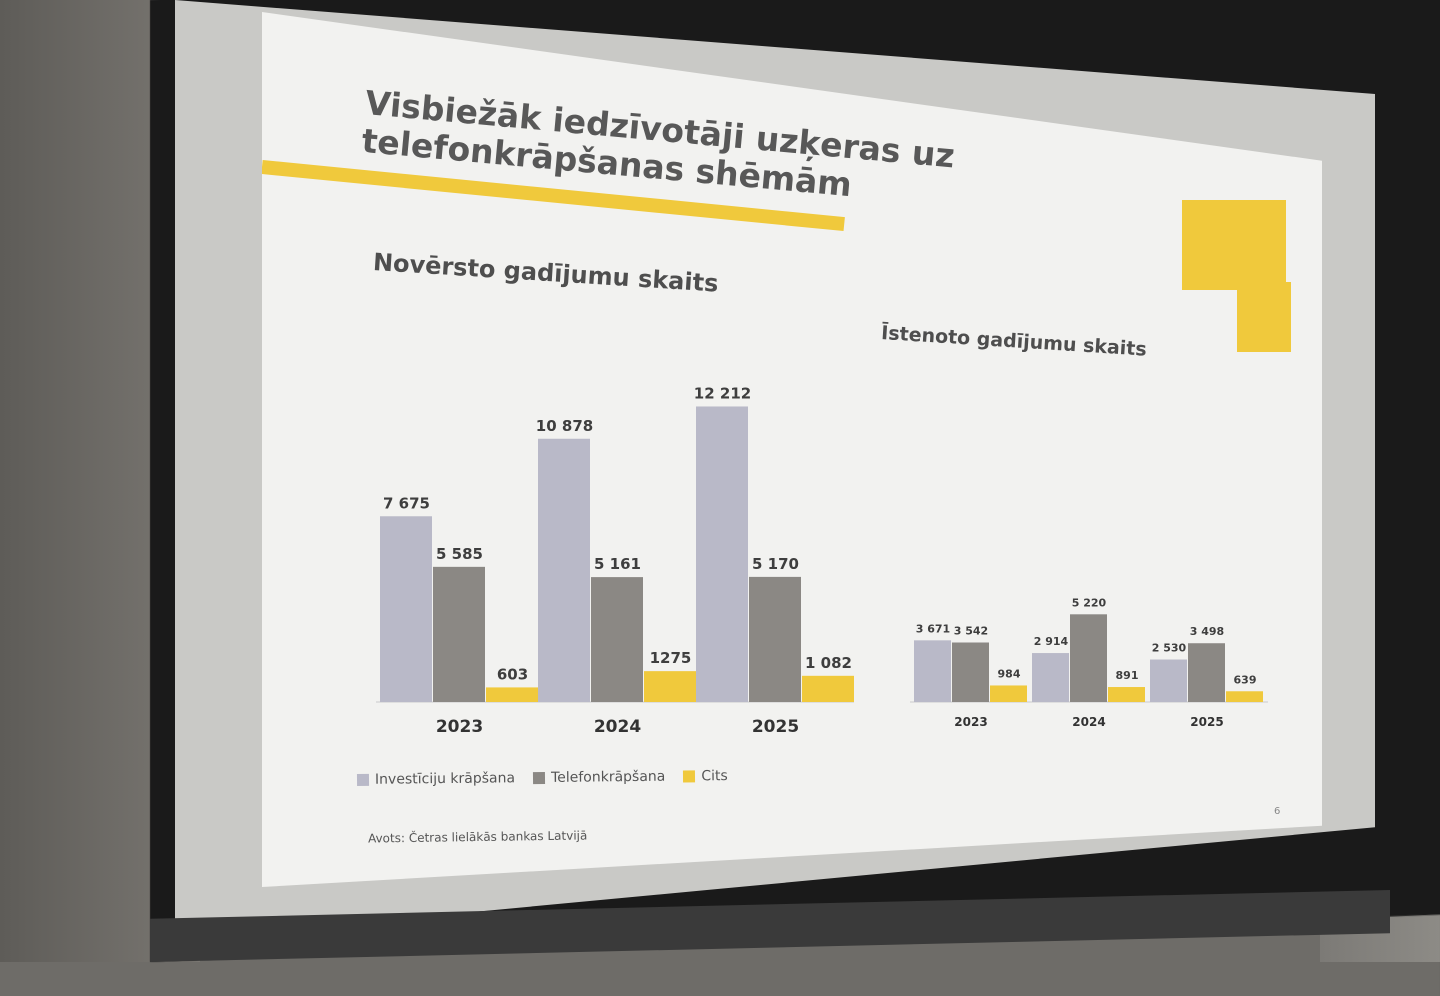 This screenshot has width=1440, height=996. What do you see at coordinates (1089, 602) in the screenshot?
I see `data-label-phone-2024: 5 220` at bounding box center [1089, 602].